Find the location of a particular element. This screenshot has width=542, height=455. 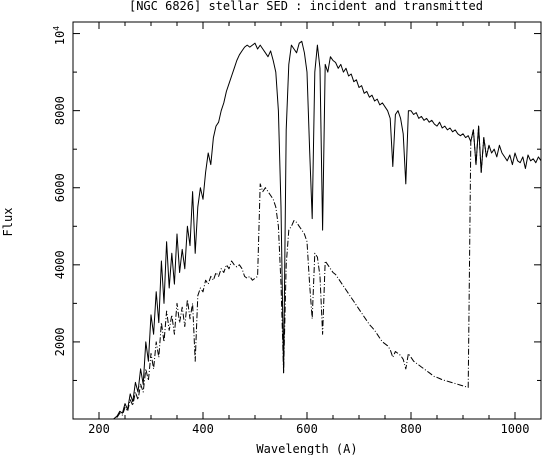

x-tick-label: 600 is located at coordinates (307, 429).